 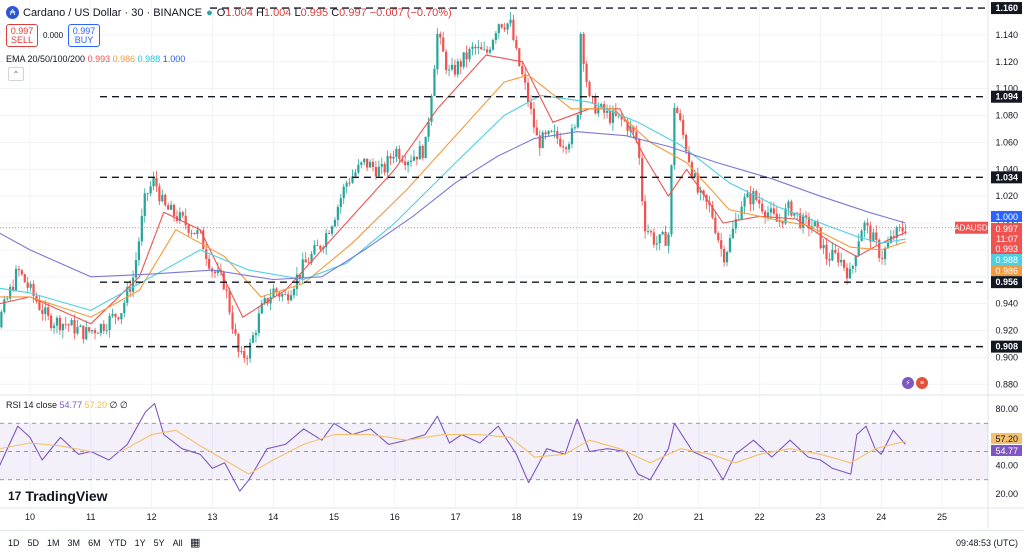 What do you see at coordinates (1006, 35) in the screenshot?
I see `price-tick-label: 1.140` at bounding box center [1006, 35].